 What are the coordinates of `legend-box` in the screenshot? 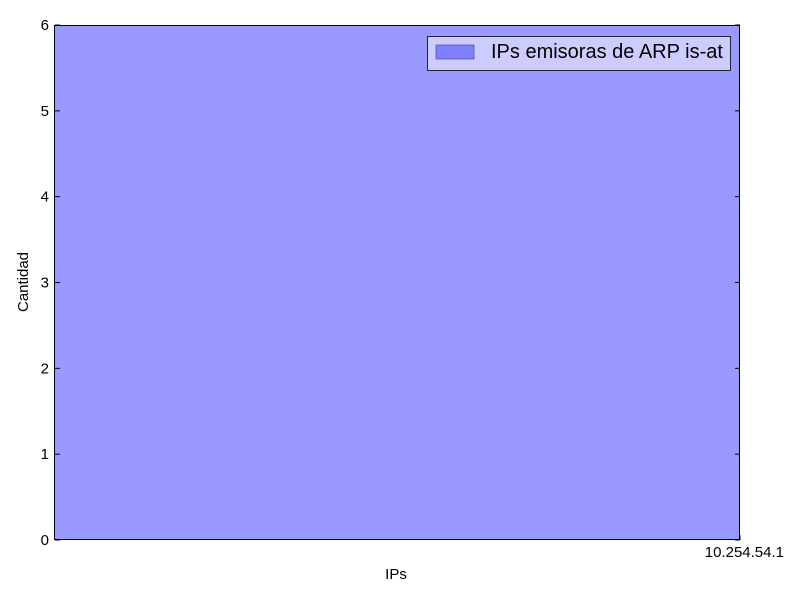 It's located at (579, 53).